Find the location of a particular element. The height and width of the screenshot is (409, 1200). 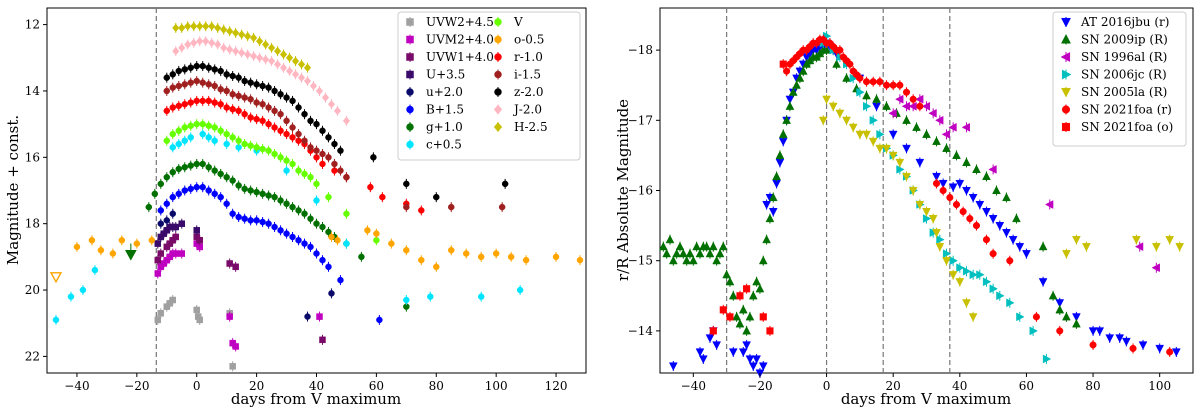

left-legend-label-o-0-5: o-0.5 is located at coordinates (529, 40).